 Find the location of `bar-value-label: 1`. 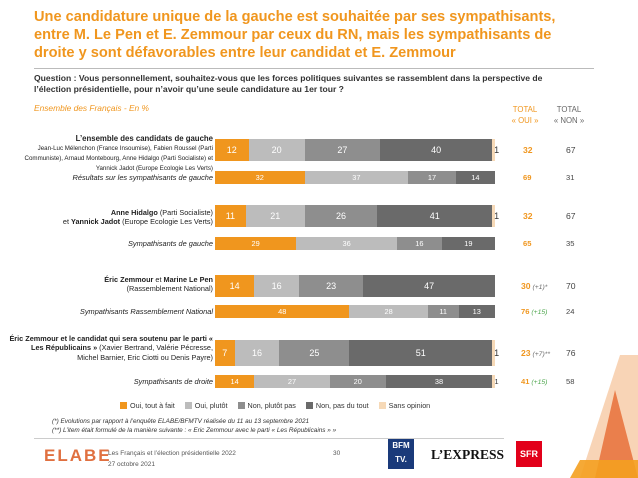

bar-value-label: 1 is located at coordinates (496, 381).